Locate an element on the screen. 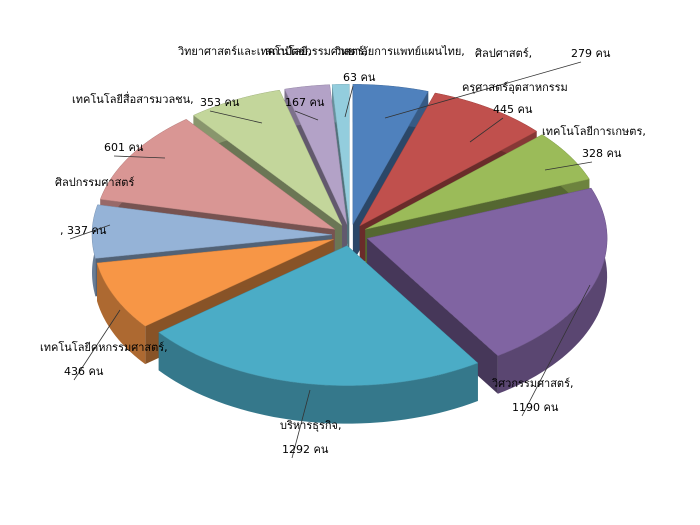 The height and width of the screenshot is (525, 700). category-label: เทคโนโลยีการเกษตร, is located at coordinates (594, 131).